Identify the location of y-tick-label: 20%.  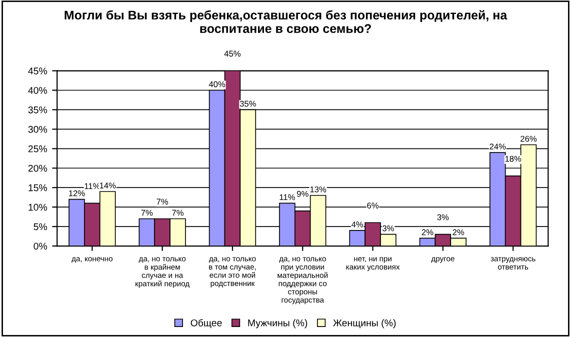
(38, 168).